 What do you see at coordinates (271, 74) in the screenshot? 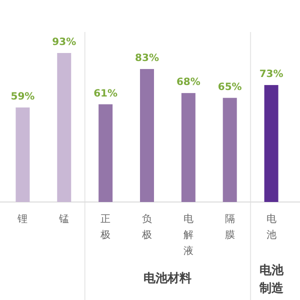
I see `data-label: 73%` at bounding box center [271, 74].